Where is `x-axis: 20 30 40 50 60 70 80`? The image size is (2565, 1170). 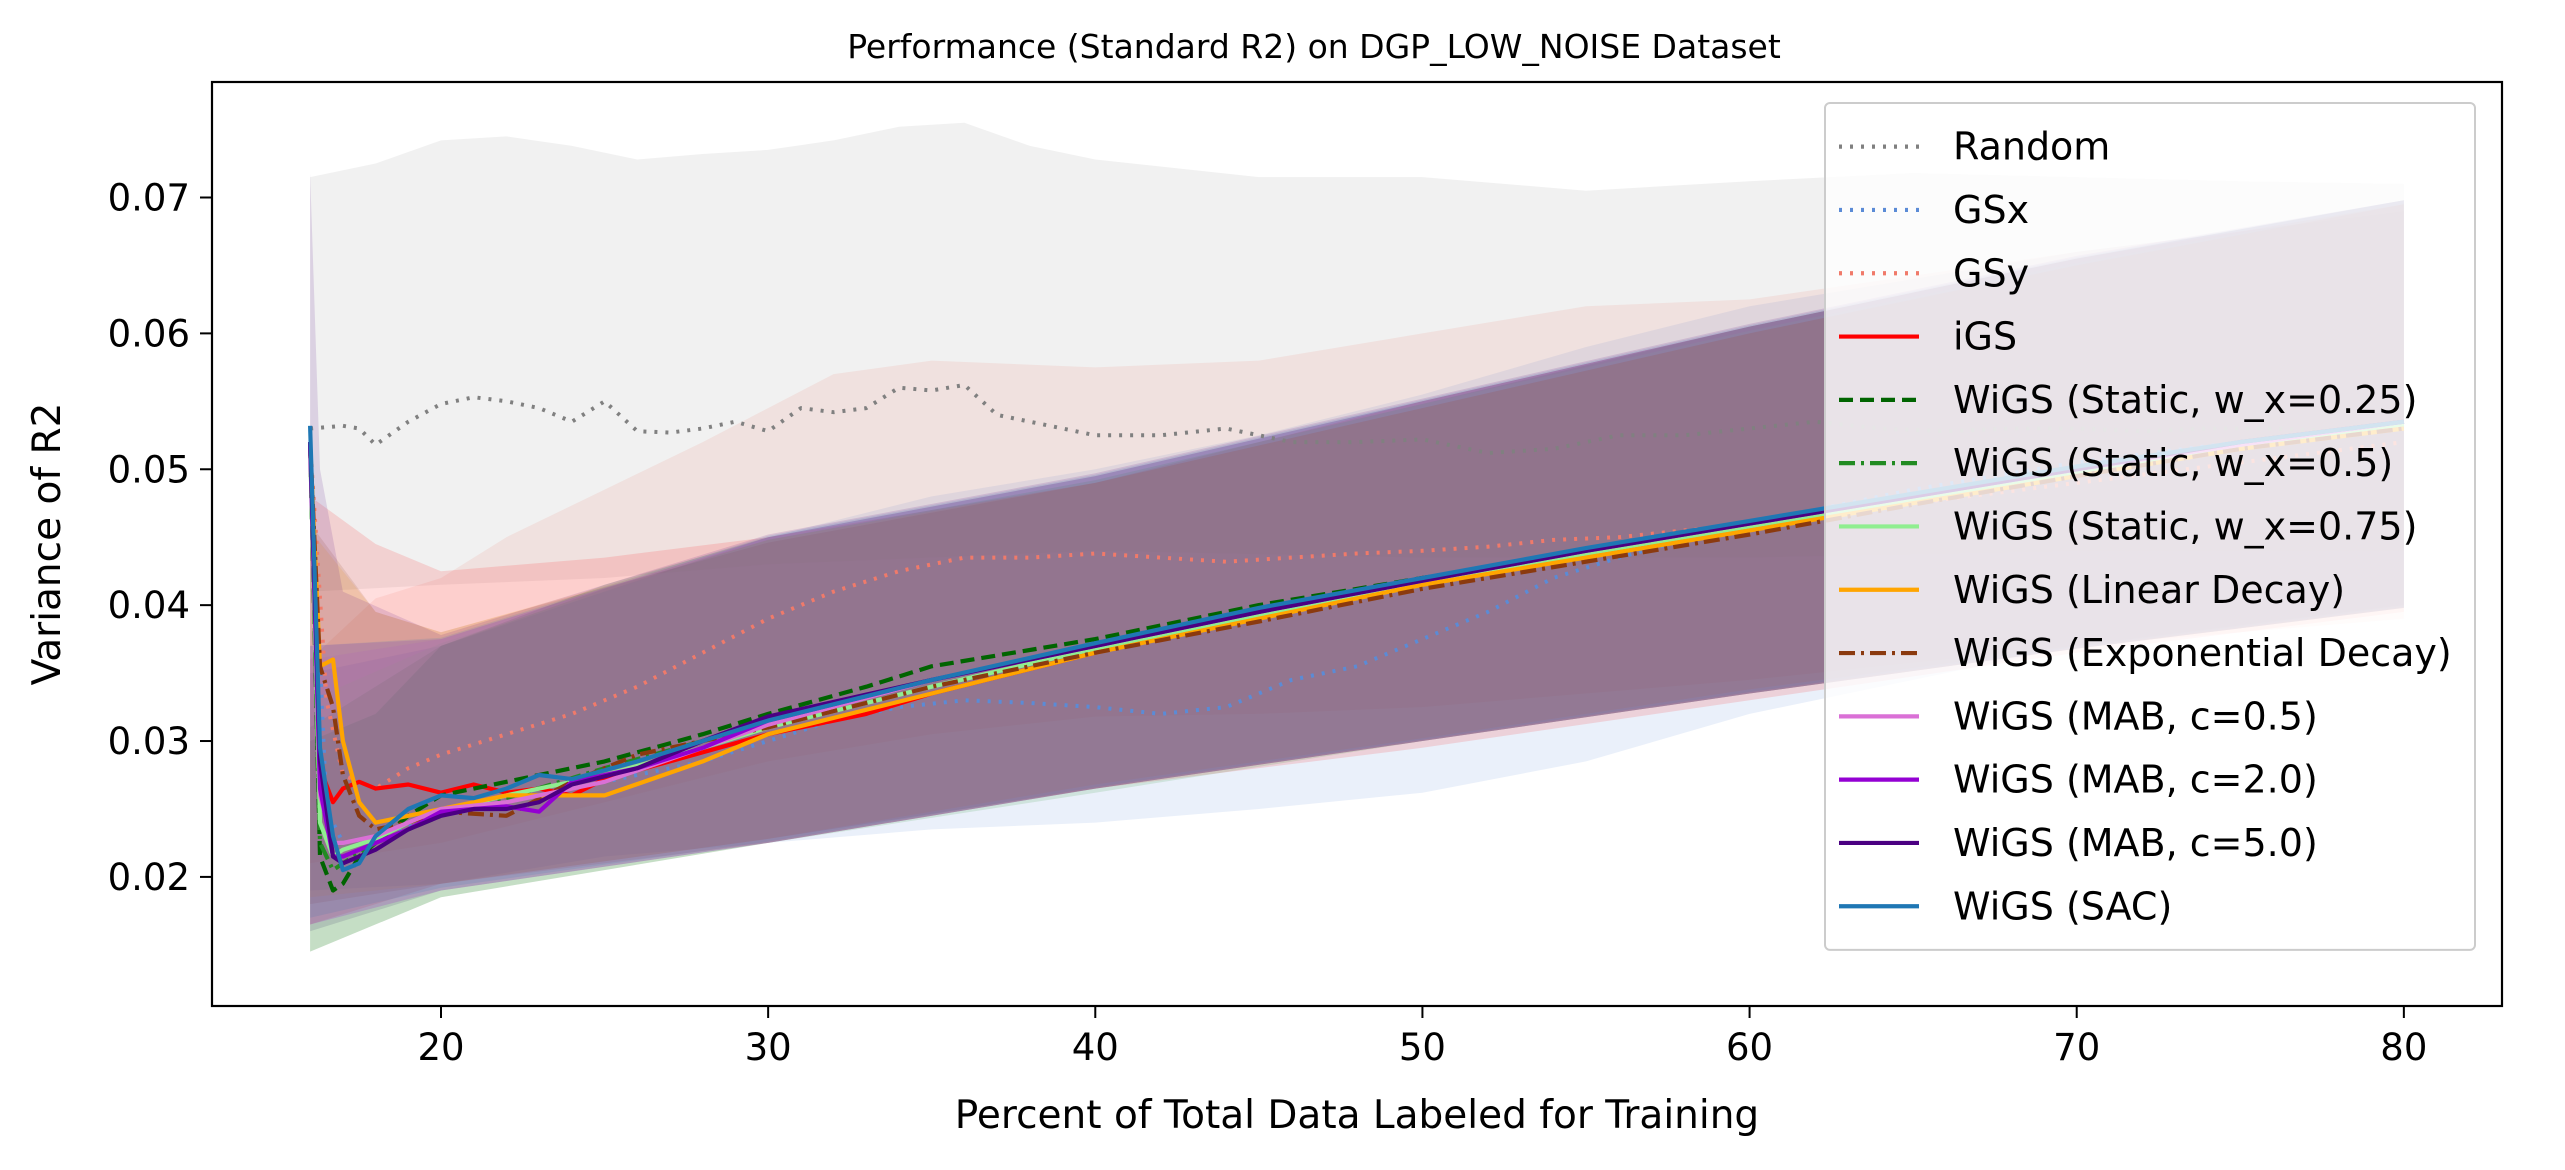
x-axis: 20 30 40 50 60 70 80 is located at coordinates (1422, 1037).